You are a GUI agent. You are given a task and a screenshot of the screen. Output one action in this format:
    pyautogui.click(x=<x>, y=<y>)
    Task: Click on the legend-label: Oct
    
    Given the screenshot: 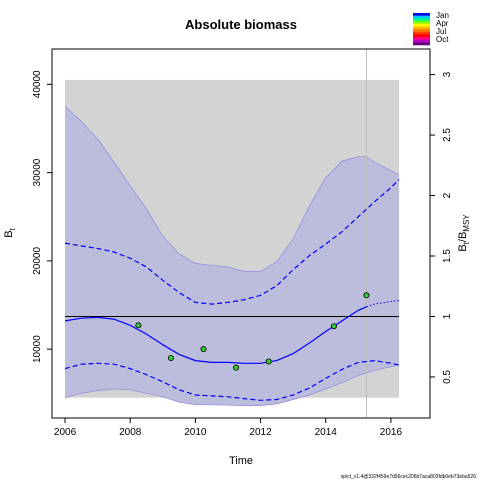 What is the action you would take?
    pyautogui.click(x=442, y=39)
    